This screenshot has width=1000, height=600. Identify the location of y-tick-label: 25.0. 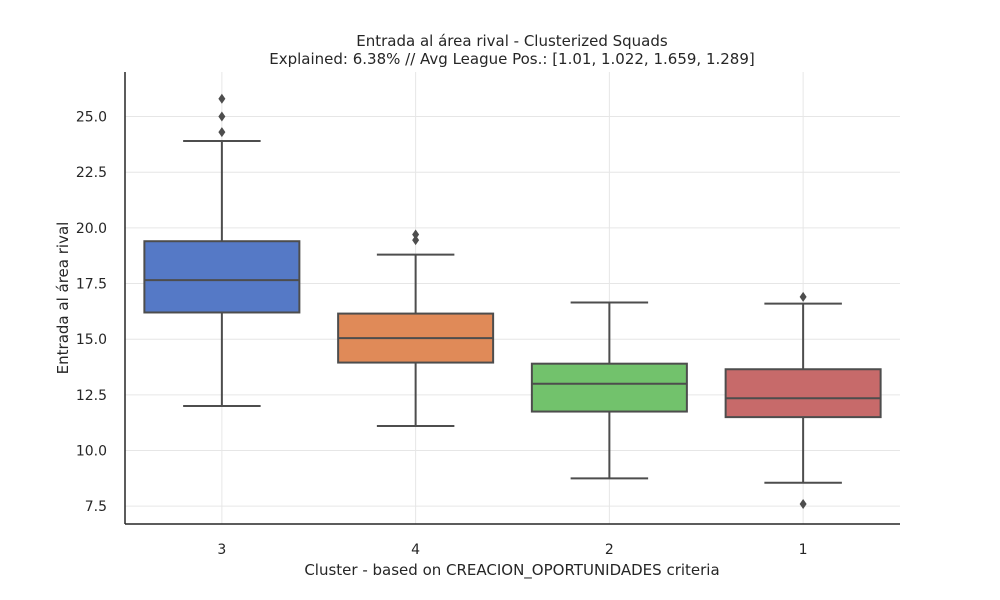
(91, 118).